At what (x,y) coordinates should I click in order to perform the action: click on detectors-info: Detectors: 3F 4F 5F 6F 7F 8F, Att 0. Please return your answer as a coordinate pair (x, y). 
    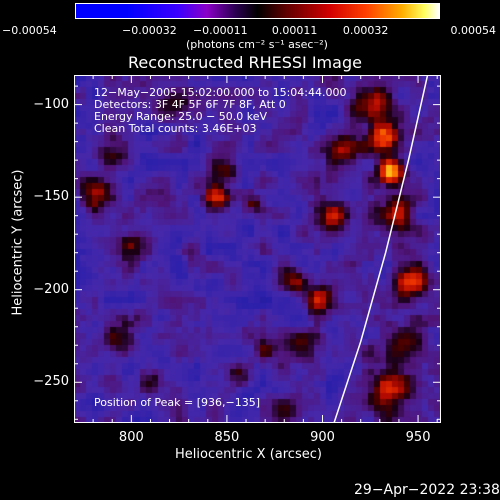
    Looking at the image, I should click on (190, 104).